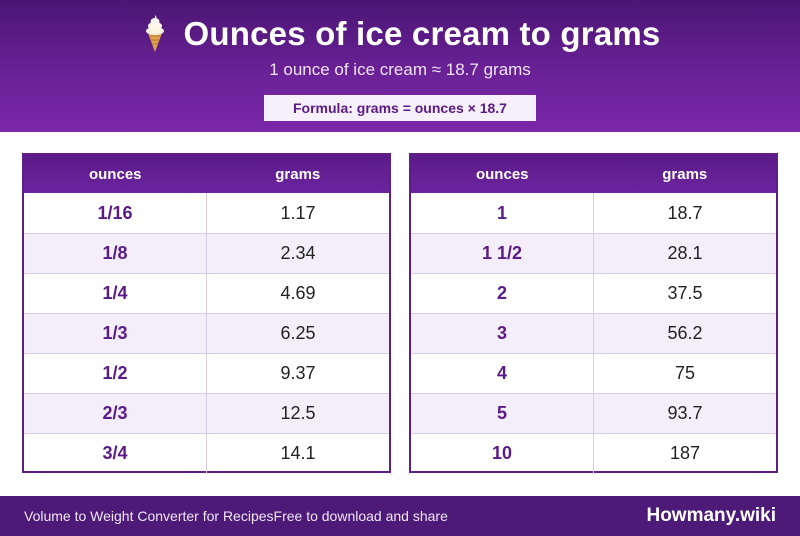  I want to click on table-row: 1/16 1.17, so click(206, 213).